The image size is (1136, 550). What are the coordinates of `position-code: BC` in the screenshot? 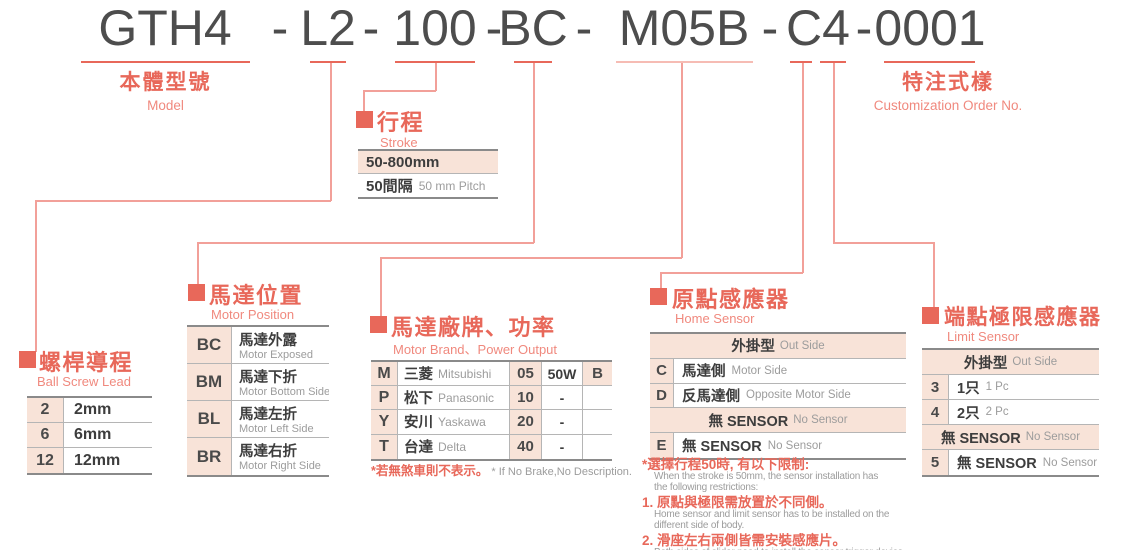 It's located at (209, 345).